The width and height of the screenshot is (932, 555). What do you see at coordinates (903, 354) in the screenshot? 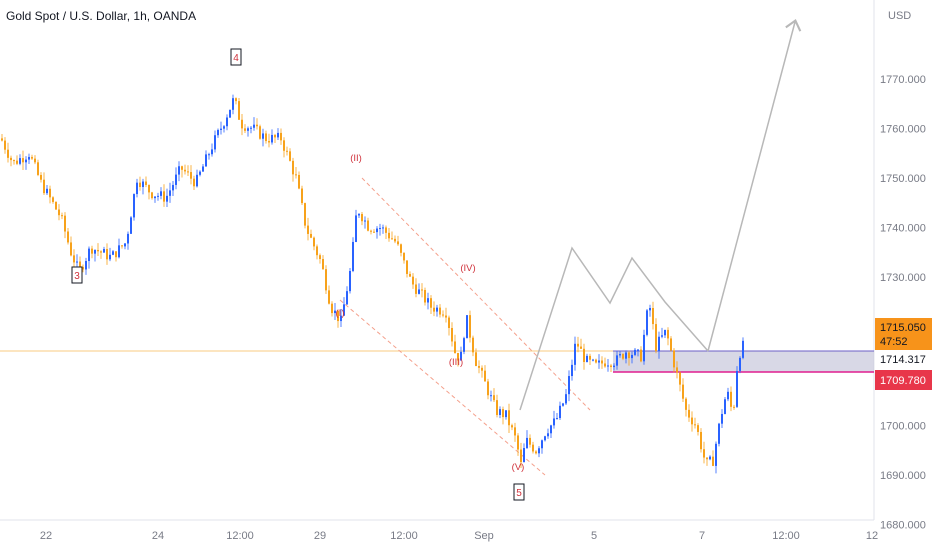
I see `price-tags-layer: 1715.050 47:52 1714.317 1709.780` at bounding box center [903, 354].